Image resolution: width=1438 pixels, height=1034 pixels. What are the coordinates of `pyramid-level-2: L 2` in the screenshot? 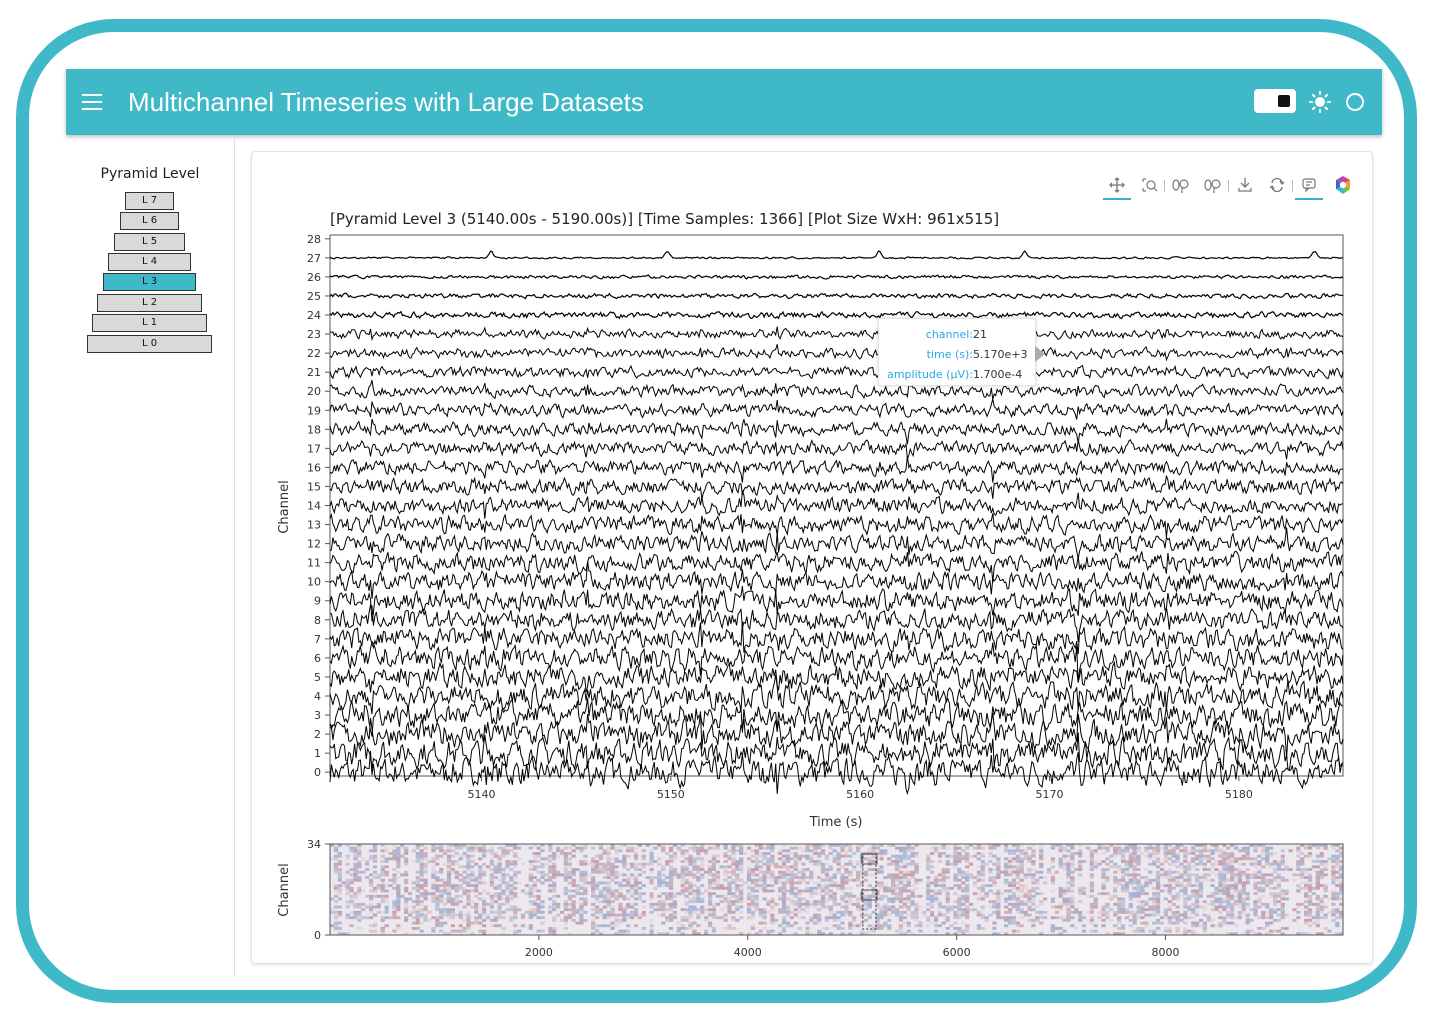 It's located at (149, 303).